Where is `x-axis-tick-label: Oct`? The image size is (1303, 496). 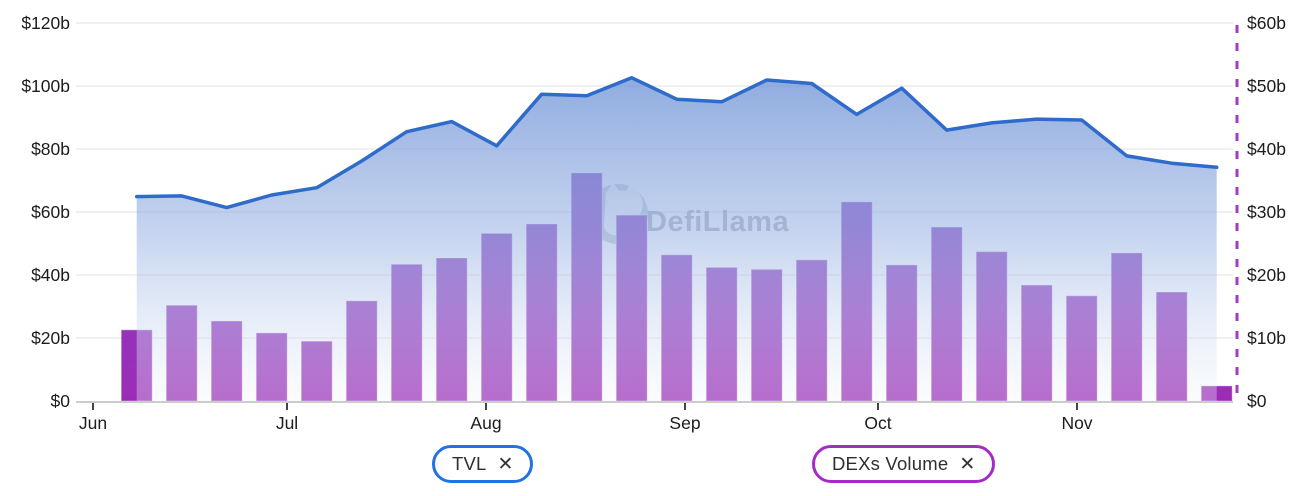
x-axis-tick-label: Oct is located at coordinates (877, 423).